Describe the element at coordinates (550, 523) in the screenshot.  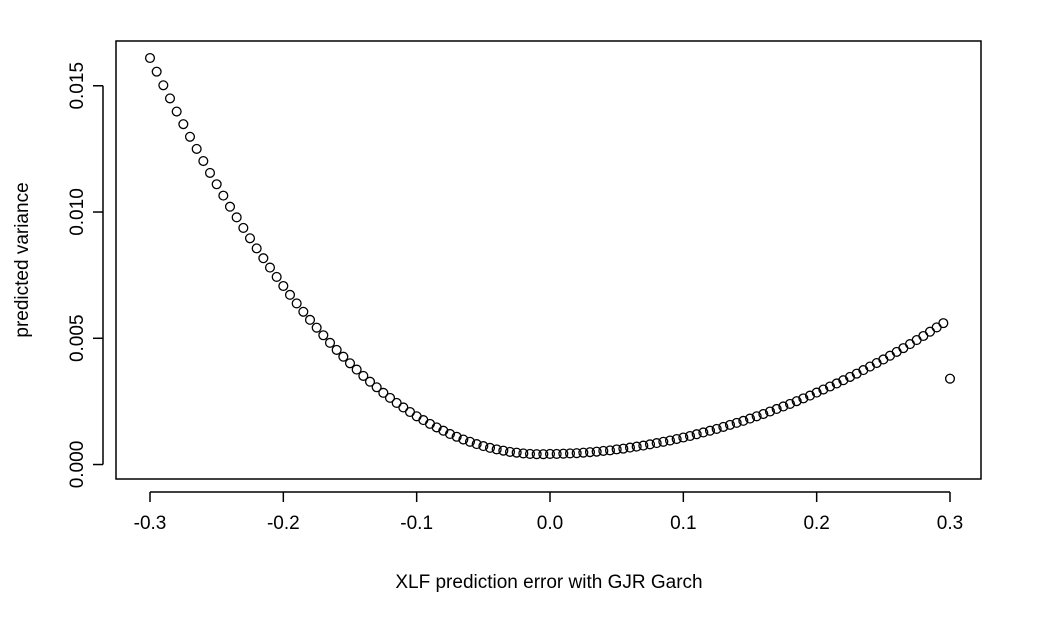
I see `x-tick-label: 0.0` at that location.